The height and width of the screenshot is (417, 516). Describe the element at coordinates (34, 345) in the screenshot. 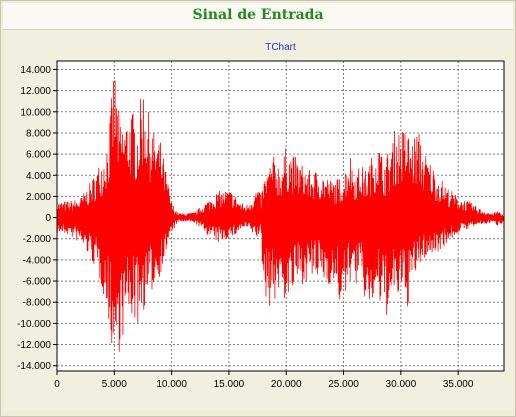

I see `y-tick-label: -12.000` at that location.